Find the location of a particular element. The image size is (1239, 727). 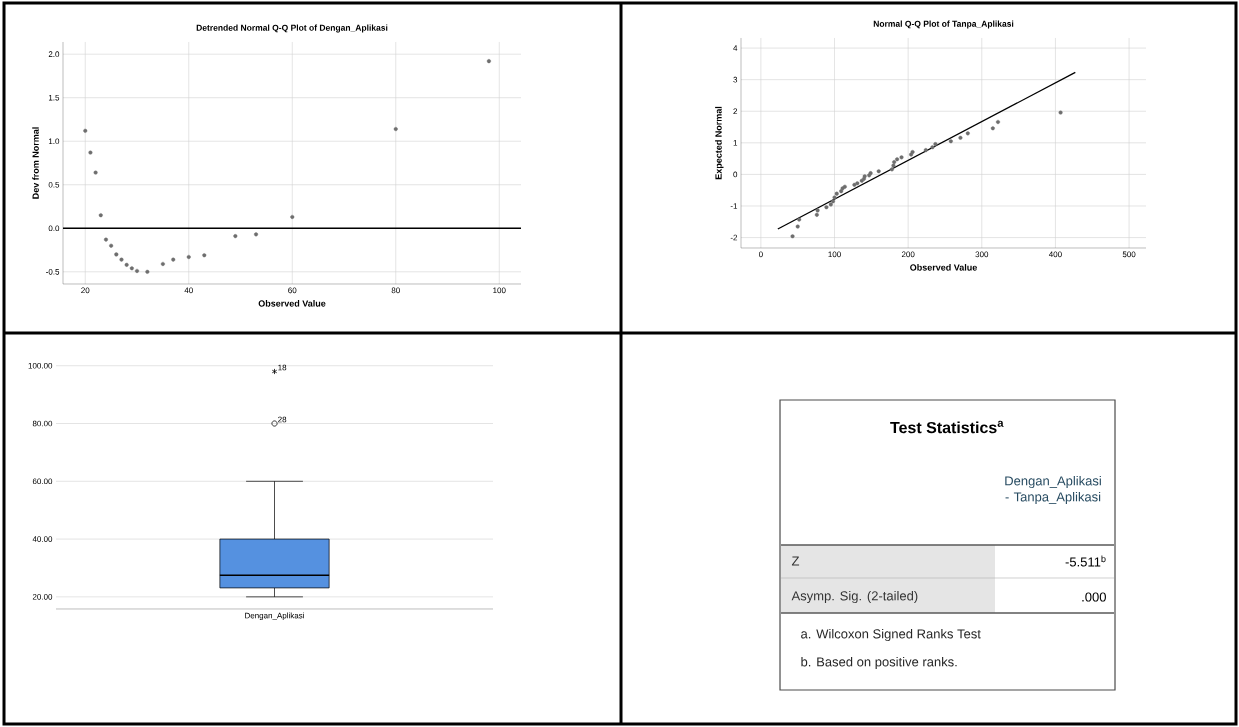

y-tick-label: 60.00 is located at coordinates (42, 481).